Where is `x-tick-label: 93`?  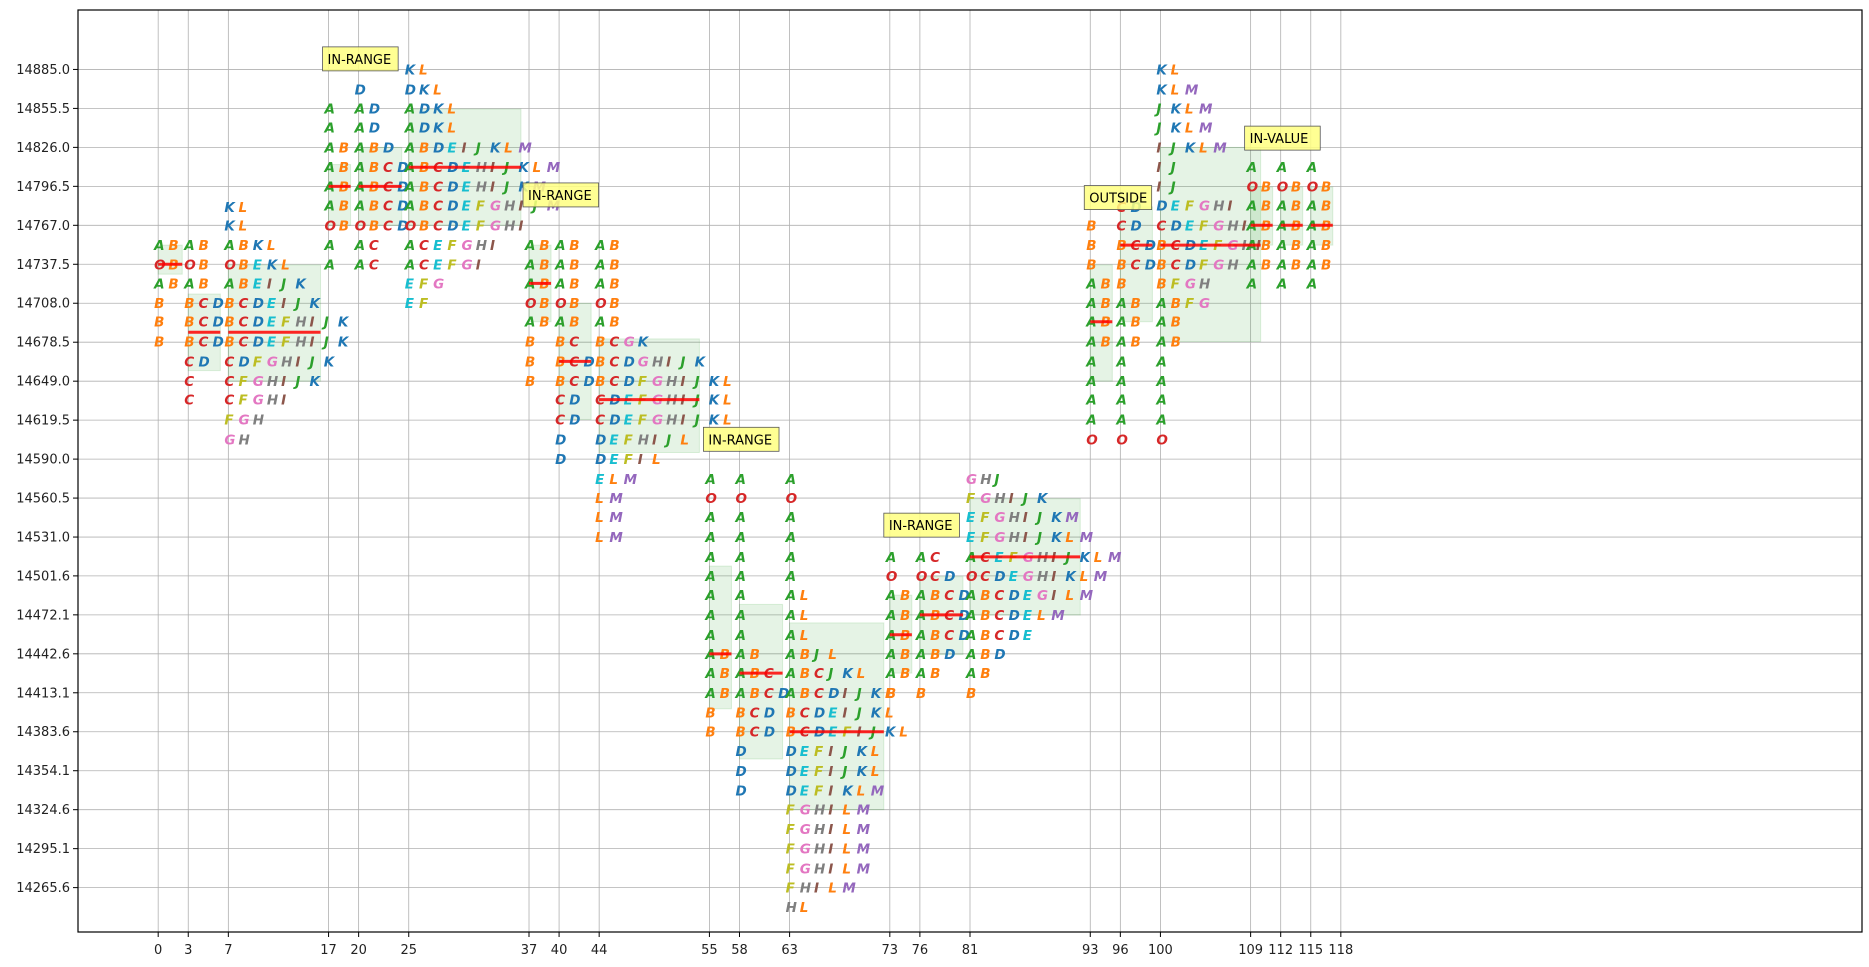 x-tick-label: 93 is located at coordinates (1090, 950).